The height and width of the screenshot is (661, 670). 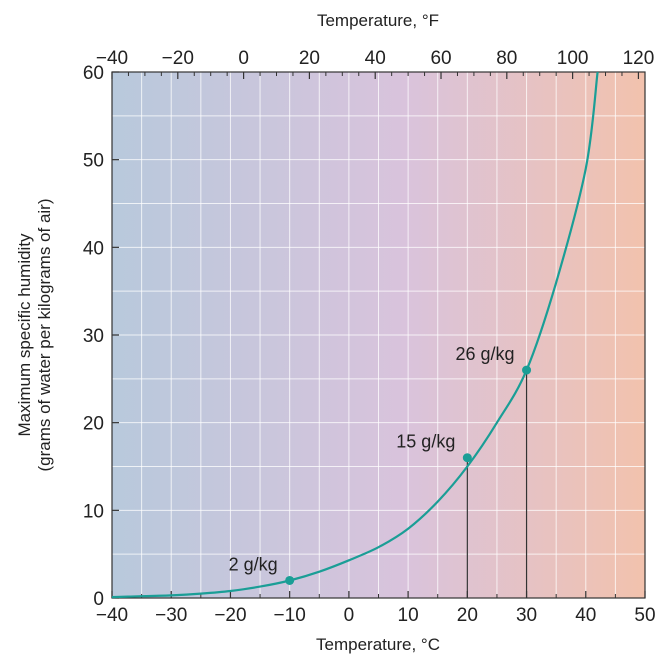 I want to click on y-tick-label: 50, so click(x=93, y=161).